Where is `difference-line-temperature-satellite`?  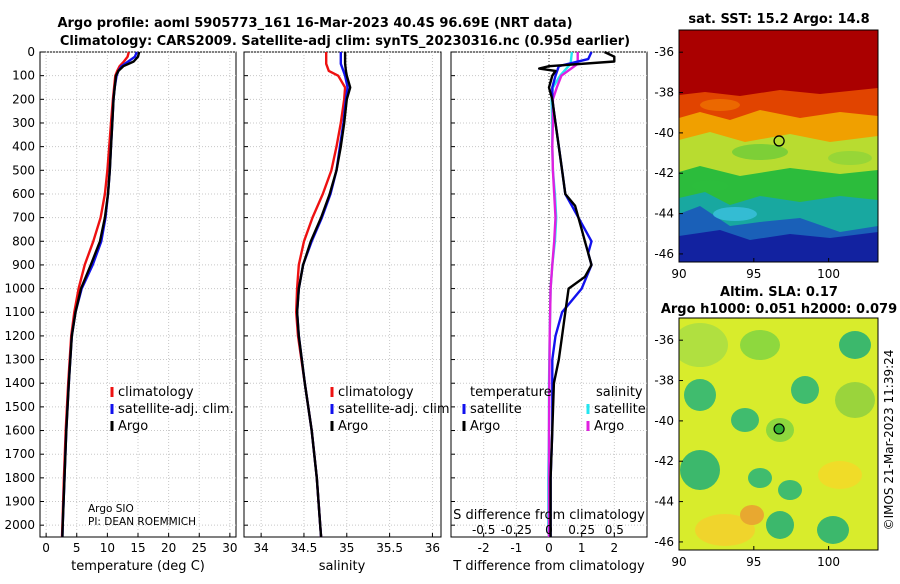
difference-line-temperature-satellite is located at coordinates (571, 294).